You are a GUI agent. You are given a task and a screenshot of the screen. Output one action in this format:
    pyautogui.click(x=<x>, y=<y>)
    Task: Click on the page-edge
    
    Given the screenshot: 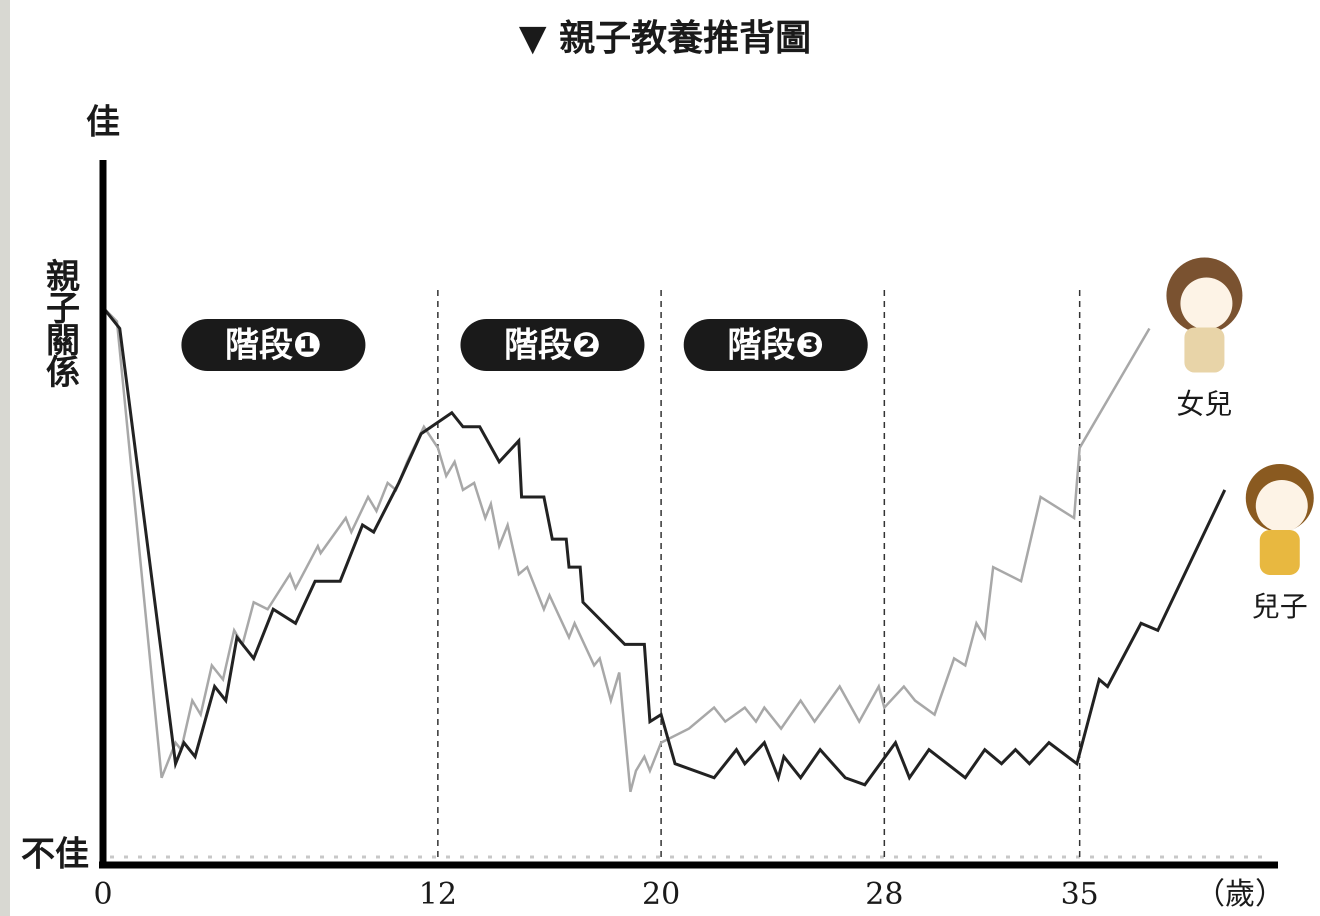 What is the action you would take?
    pyautogui.click(x=5, y=458)
    